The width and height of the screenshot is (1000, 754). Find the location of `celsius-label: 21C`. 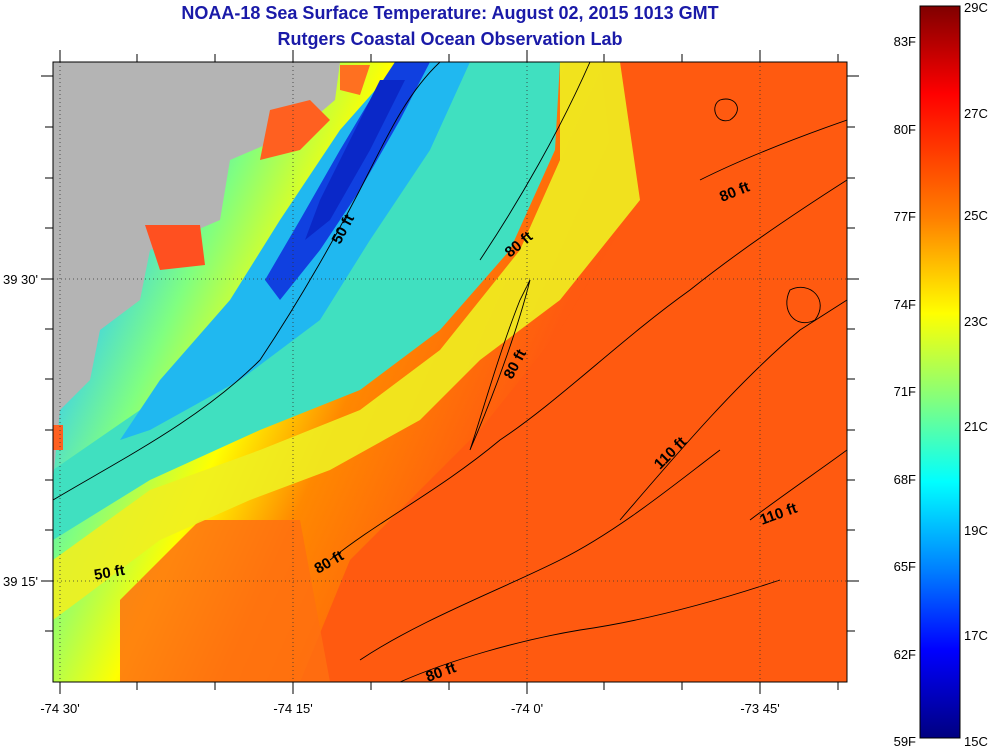

celsius-label: 21C is located at coordinates (976, 426).